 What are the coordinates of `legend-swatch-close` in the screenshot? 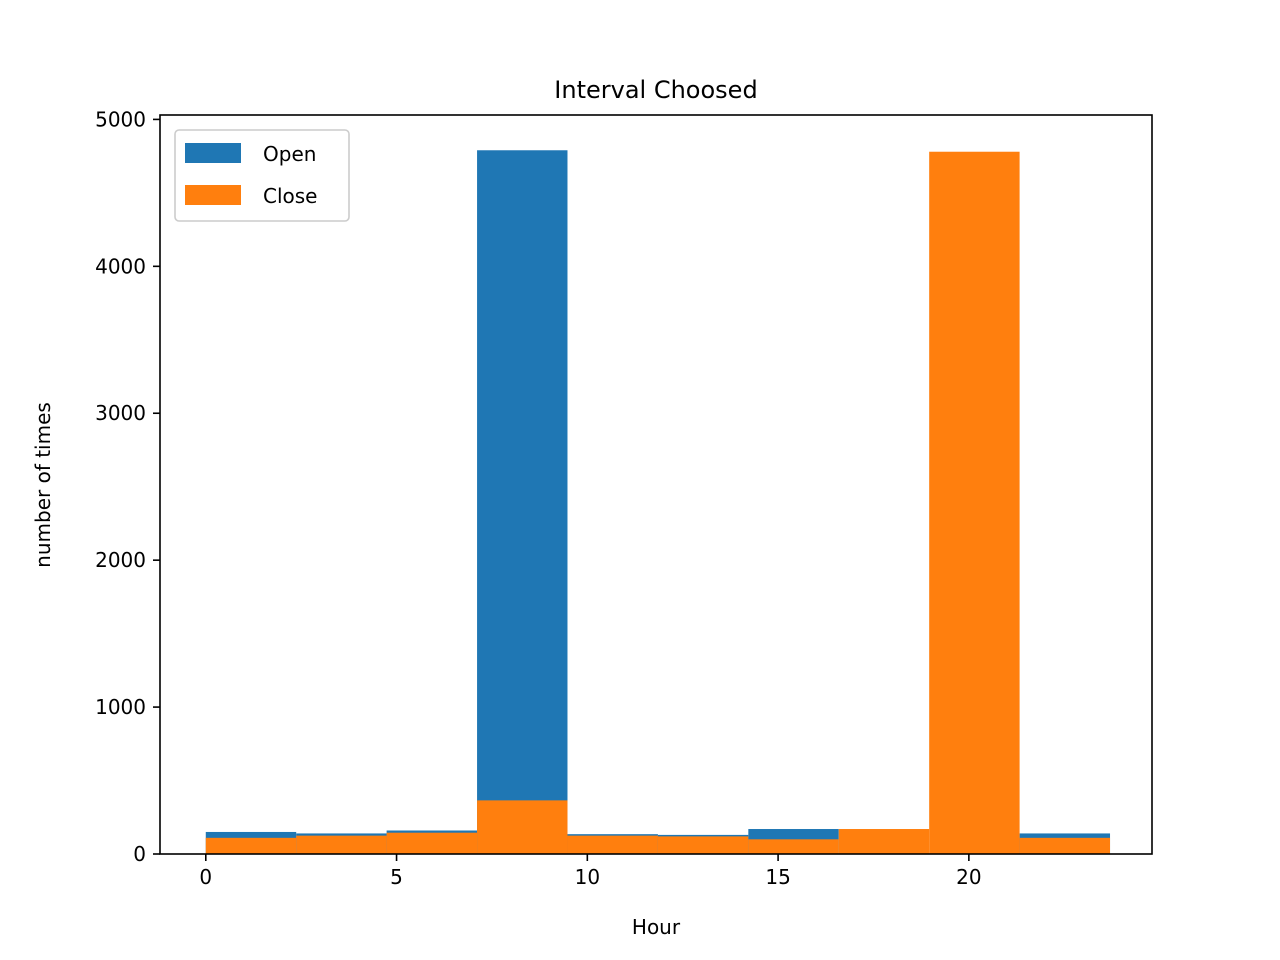 It's located at (213, 195).